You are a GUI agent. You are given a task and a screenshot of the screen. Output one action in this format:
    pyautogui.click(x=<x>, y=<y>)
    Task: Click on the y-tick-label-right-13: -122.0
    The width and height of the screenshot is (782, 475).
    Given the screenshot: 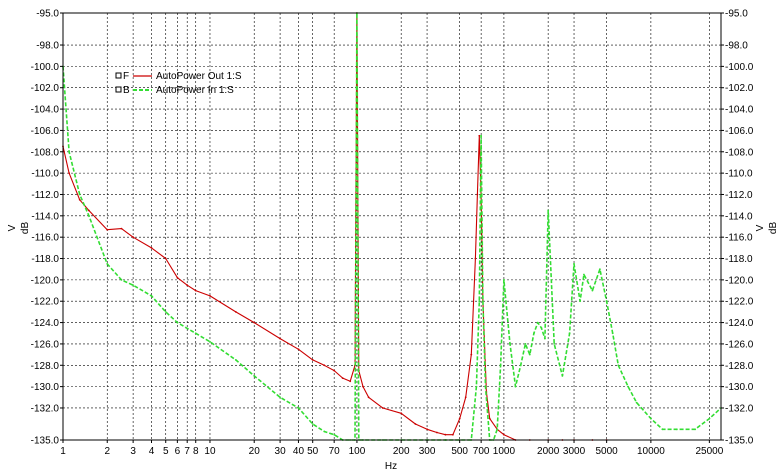 What is the action you would take?
    pyautogui.click(x=739, y=302)
    